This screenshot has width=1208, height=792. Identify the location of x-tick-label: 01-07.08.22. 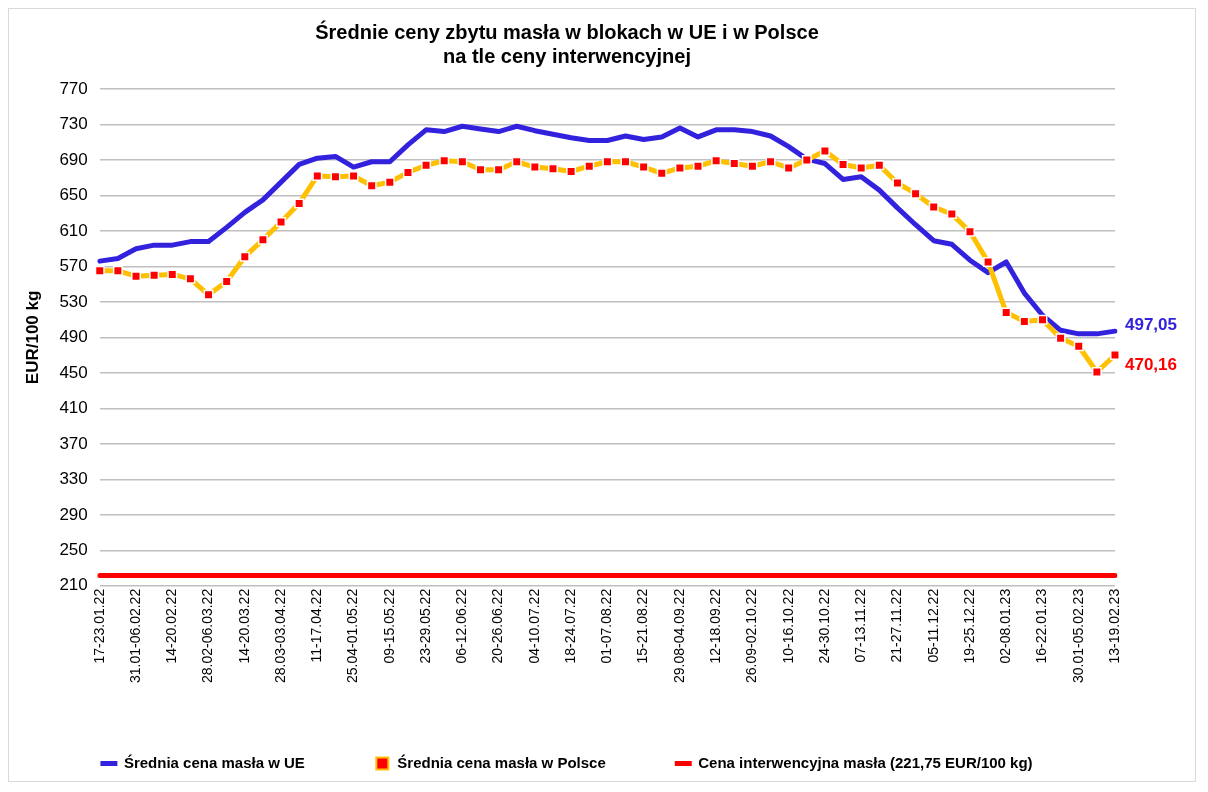
(606, 626).